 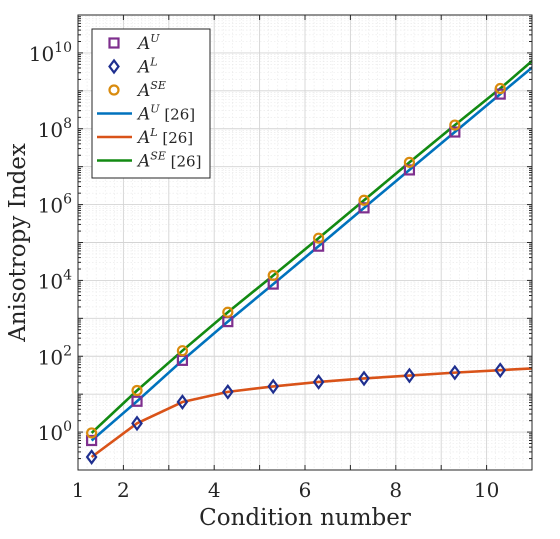 I want to click on x-tick-label: 2, so click(x=123, y=490).